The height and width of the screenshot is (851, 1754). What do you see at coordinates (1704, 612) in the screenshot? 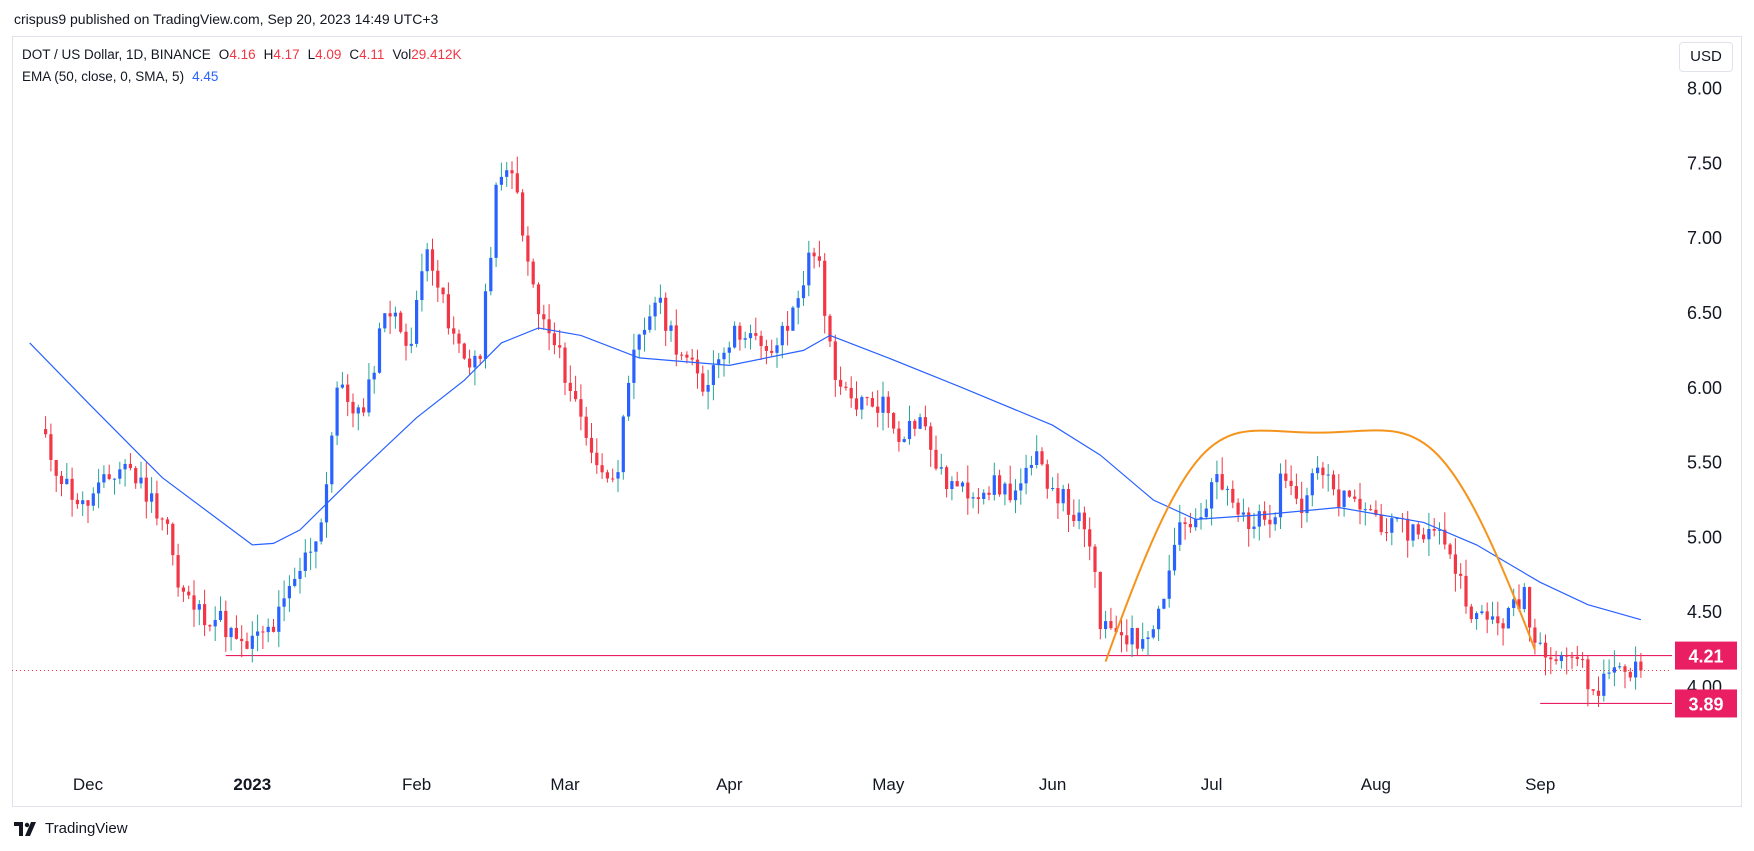
I see `price-tick-label: 4.50` at bounding box center [1704, 612].